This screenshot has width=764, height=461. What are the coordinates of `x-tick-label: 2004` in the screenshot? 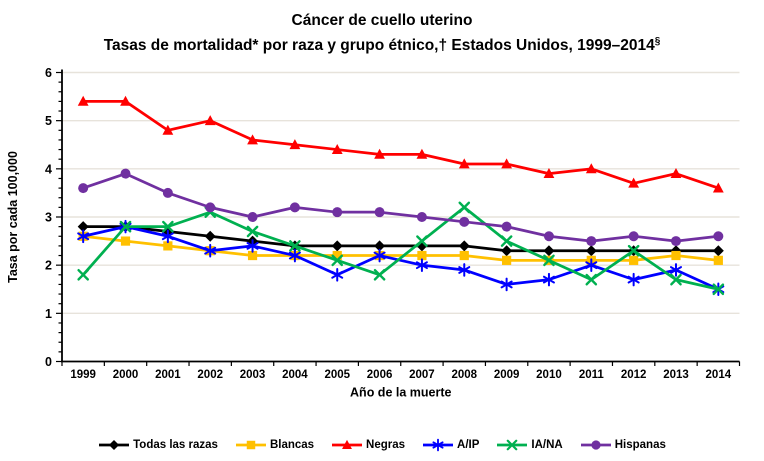 It's located at (295, 375).